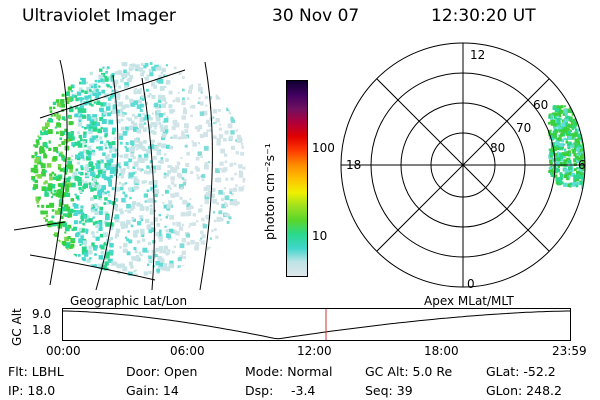 The image size is (600, 400). I want to click on mode-info: Mode: Normal, so click(289, 371).